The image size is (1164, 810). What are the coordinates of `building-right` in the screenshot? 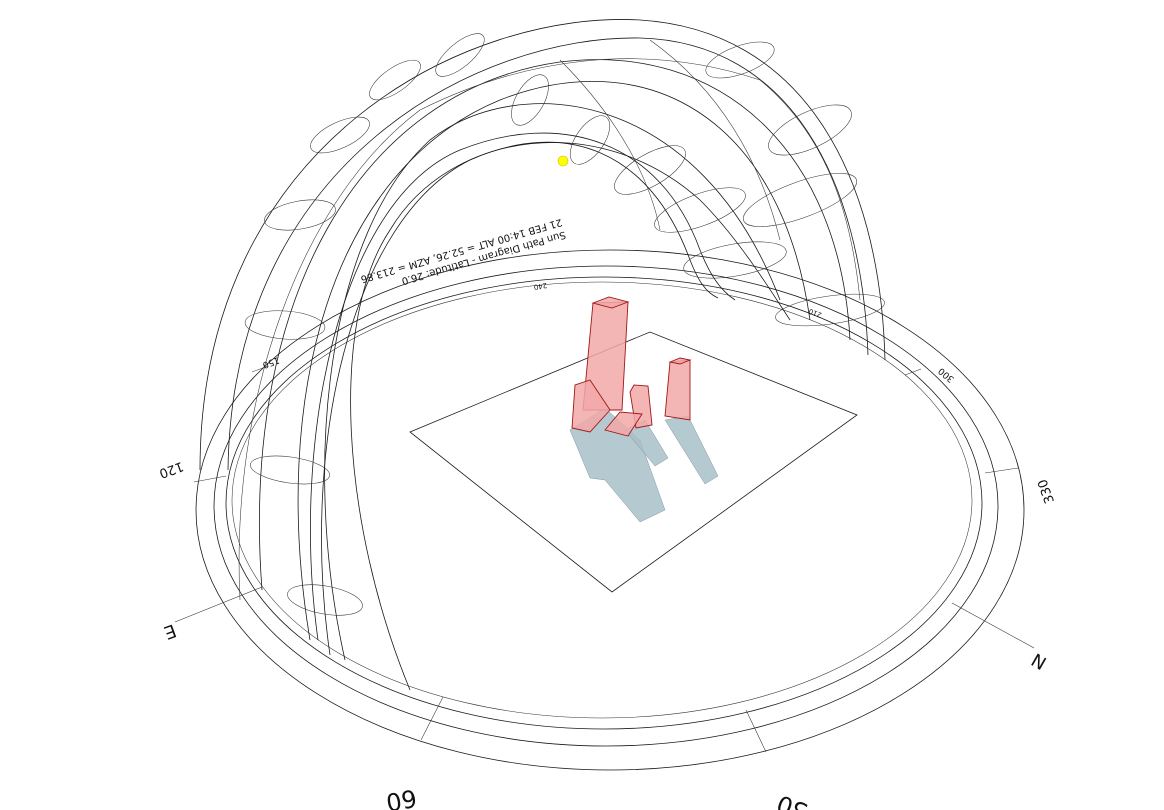 It's located at (677, 390).